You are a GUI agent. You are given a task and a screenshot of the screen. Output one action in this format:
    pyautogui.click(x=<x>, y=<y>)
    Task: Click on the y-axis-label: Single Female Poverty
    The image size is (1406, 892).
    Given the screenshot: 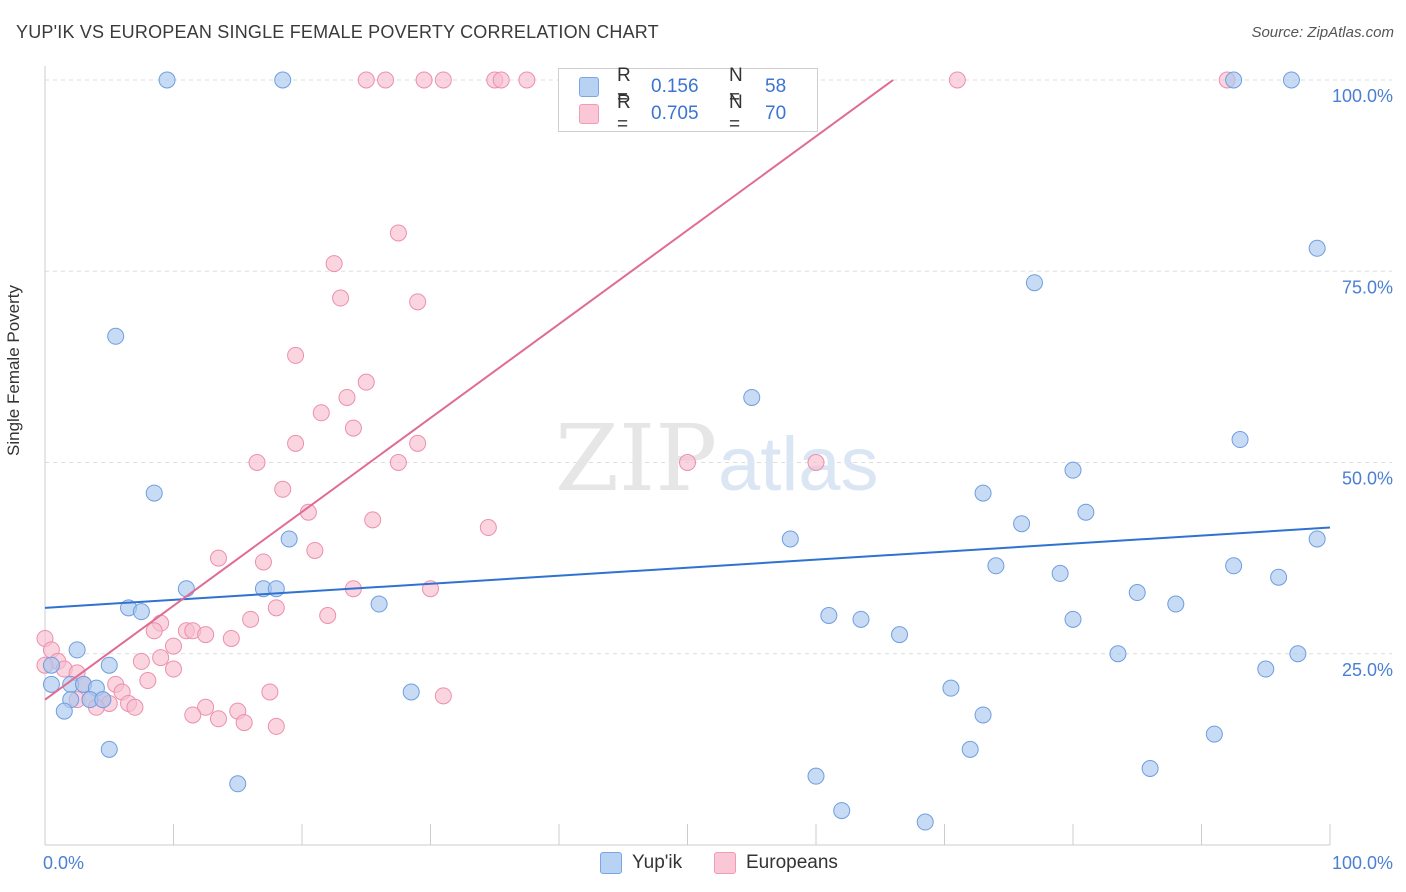 What is the action you would take?
    pyautogui.click(x=13, y=370)
    